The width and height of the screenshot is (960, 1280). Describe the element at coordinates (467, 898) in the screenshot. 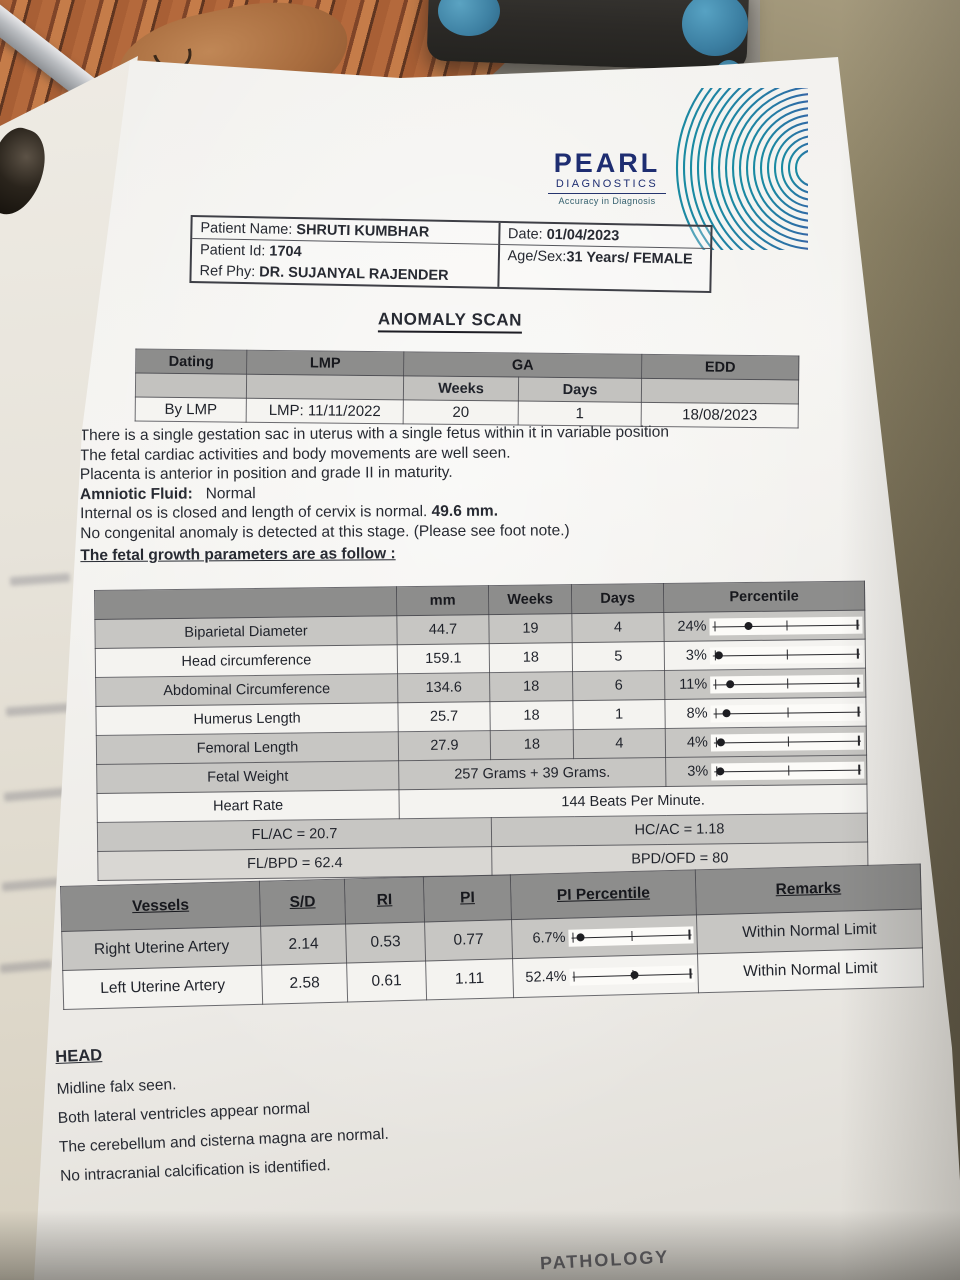

I see `pi-header: PI` at that location.